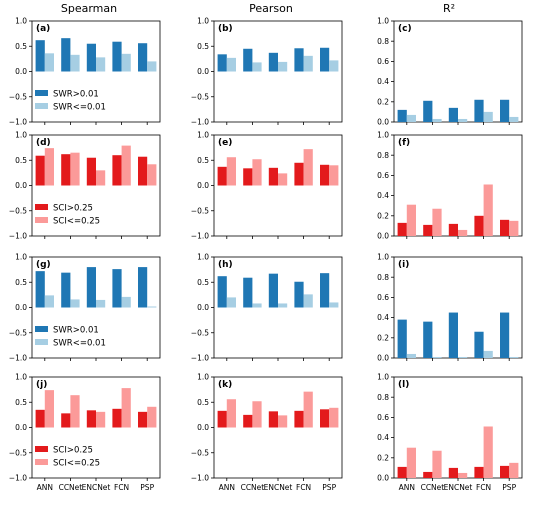  Describe the element at coordinates (450, 308) in the screenshot. I see `panel-i: 1.0 0.8 0.6 0.4 0.2 0.0 (i)` at that location.